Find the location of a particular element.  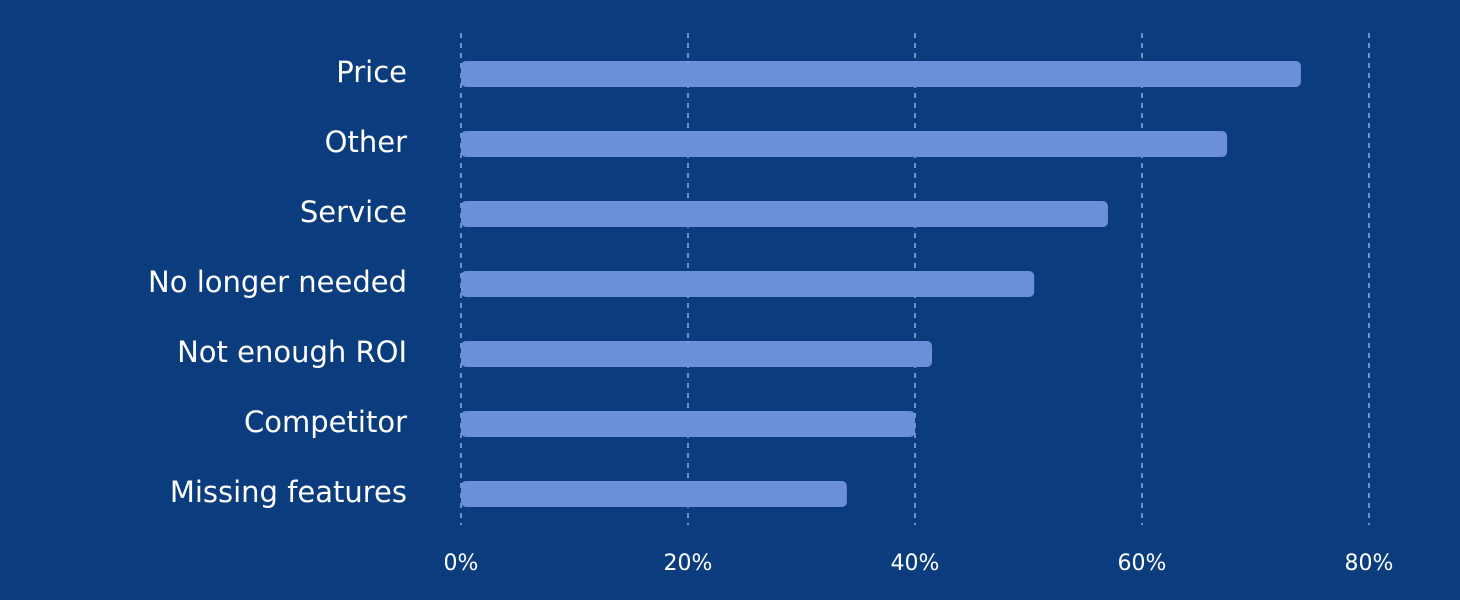

y-tick-label: No longer needed is located at coordinates (277, 282).